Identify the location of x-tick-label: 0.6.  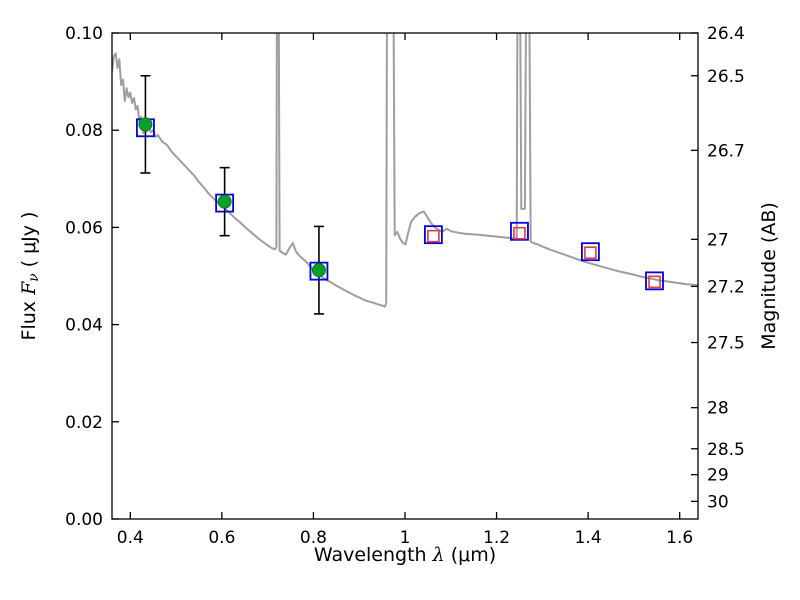
(221, 538).